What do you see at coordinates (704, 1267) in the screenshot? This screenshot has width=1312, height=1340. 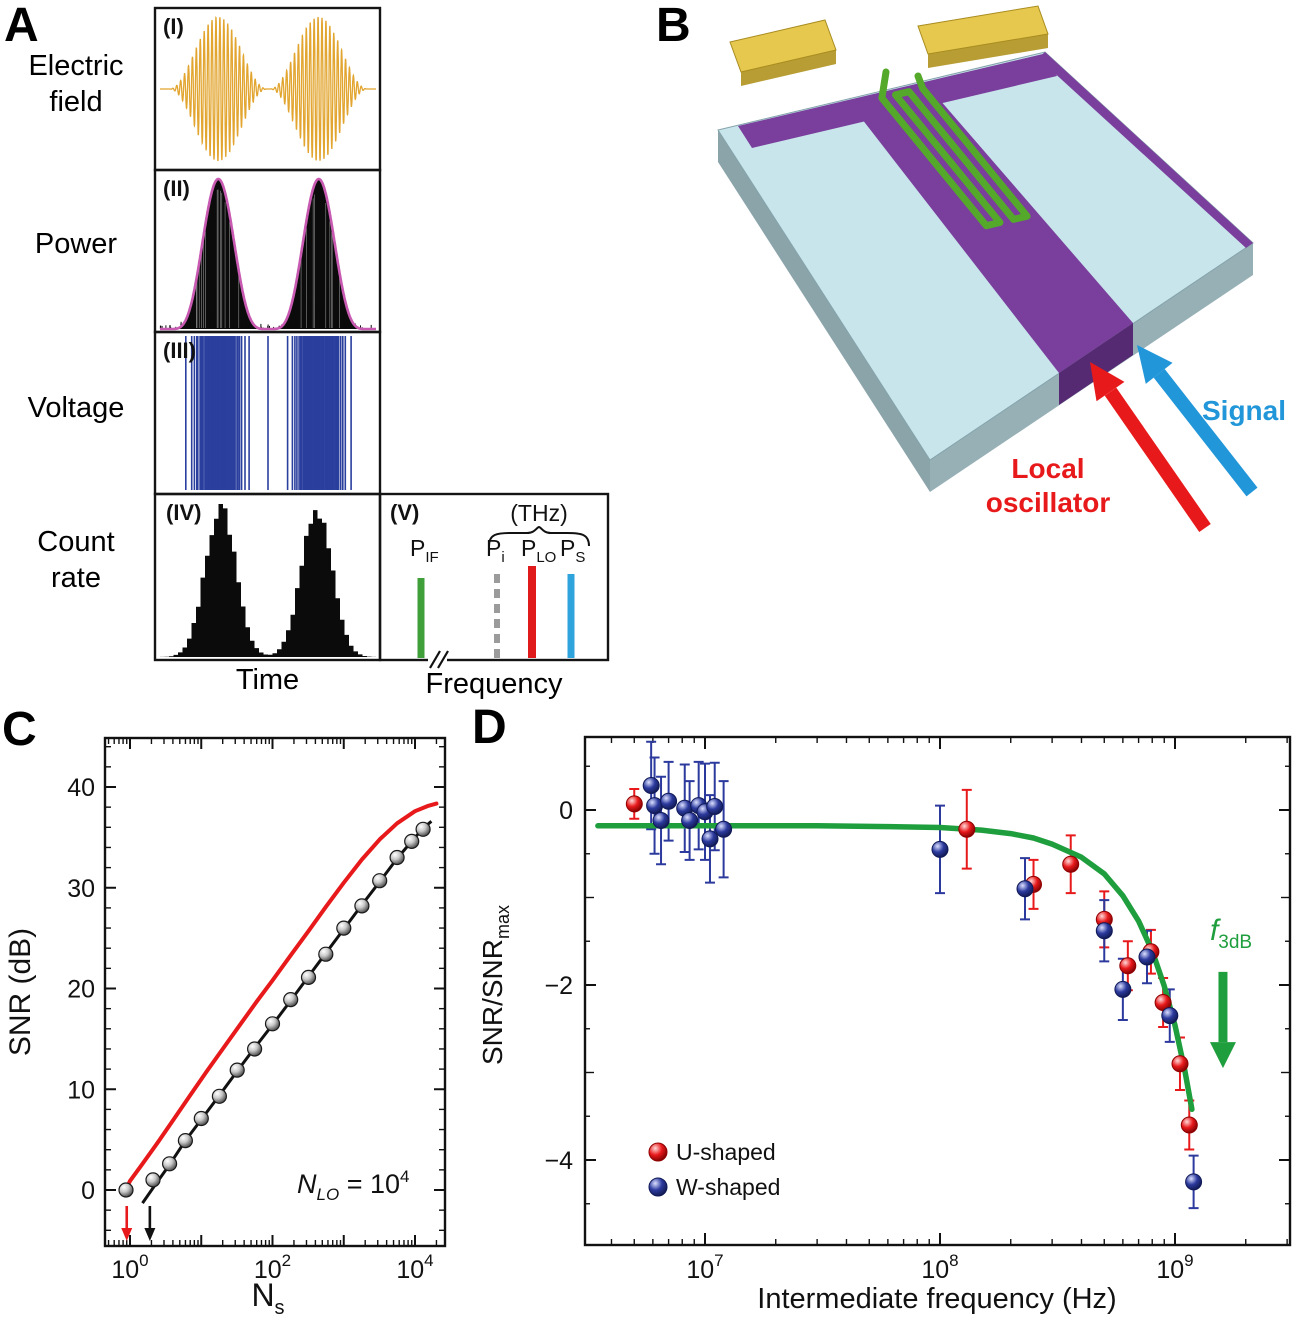 I see `x-tick-label: 10⁷` at bounding box center [704, 1267].